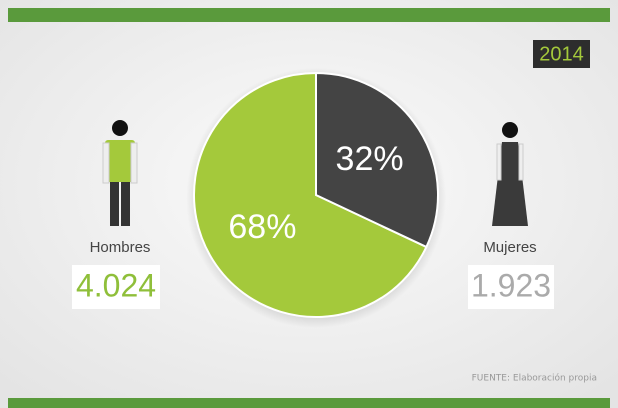 The image size is (618, 408). I want to click on pie-slice, so click(377, 160).